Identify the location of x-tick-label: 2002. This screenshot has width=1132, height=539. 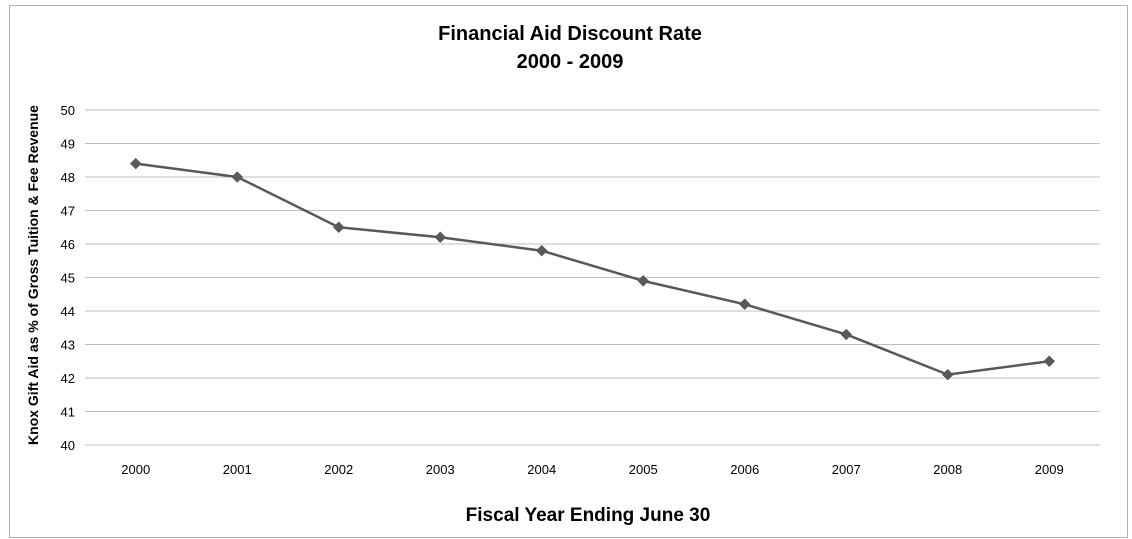
(338, 469).